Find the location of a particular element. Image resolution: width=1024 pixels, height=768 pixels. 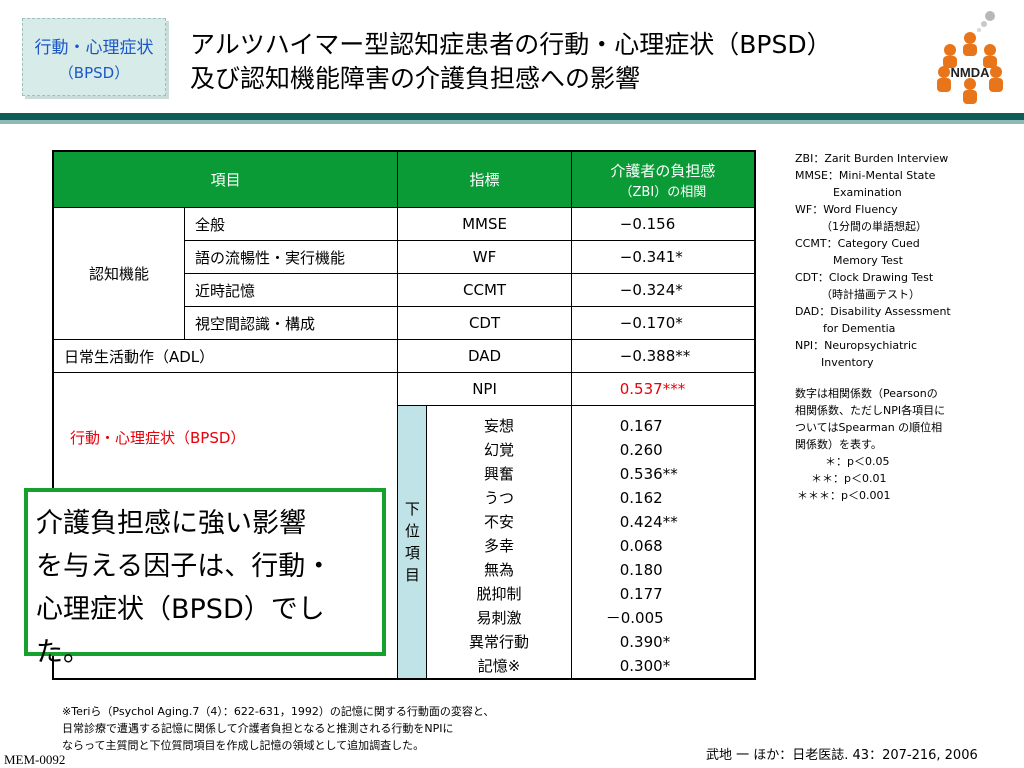

note-line: DAD：Disability Assessment is located at coordinates (873, 311).